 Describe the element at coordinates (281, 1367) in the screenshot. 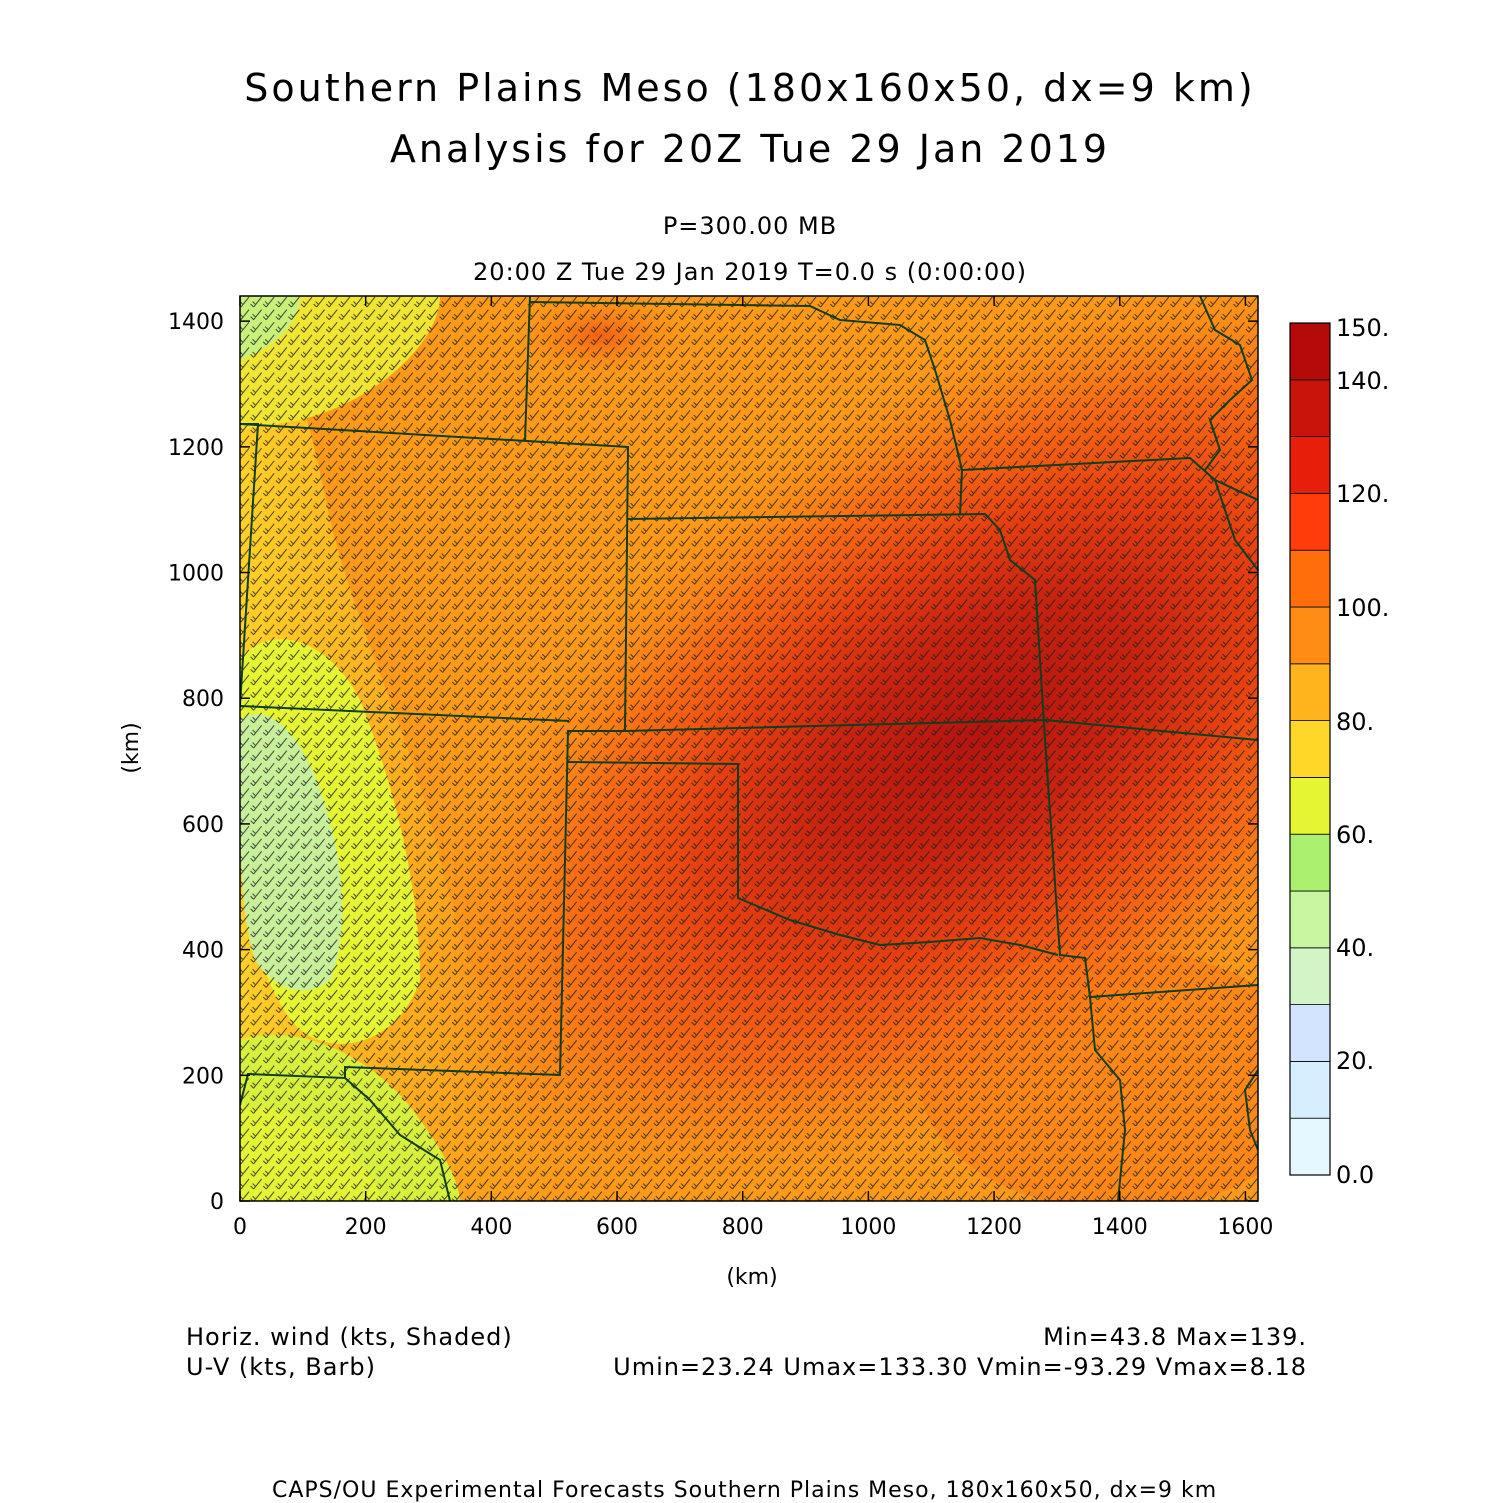

I see `legend-barb-field: U-V (kts, Barb)` at that location.